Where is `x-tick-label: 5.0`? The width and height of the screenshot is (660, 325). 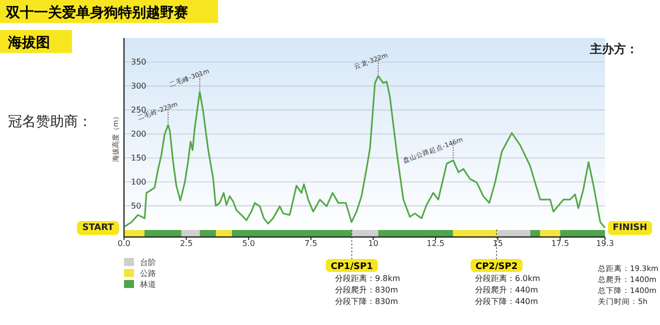 x-tick-label: 5.0 is located at coordinates (248, 243).